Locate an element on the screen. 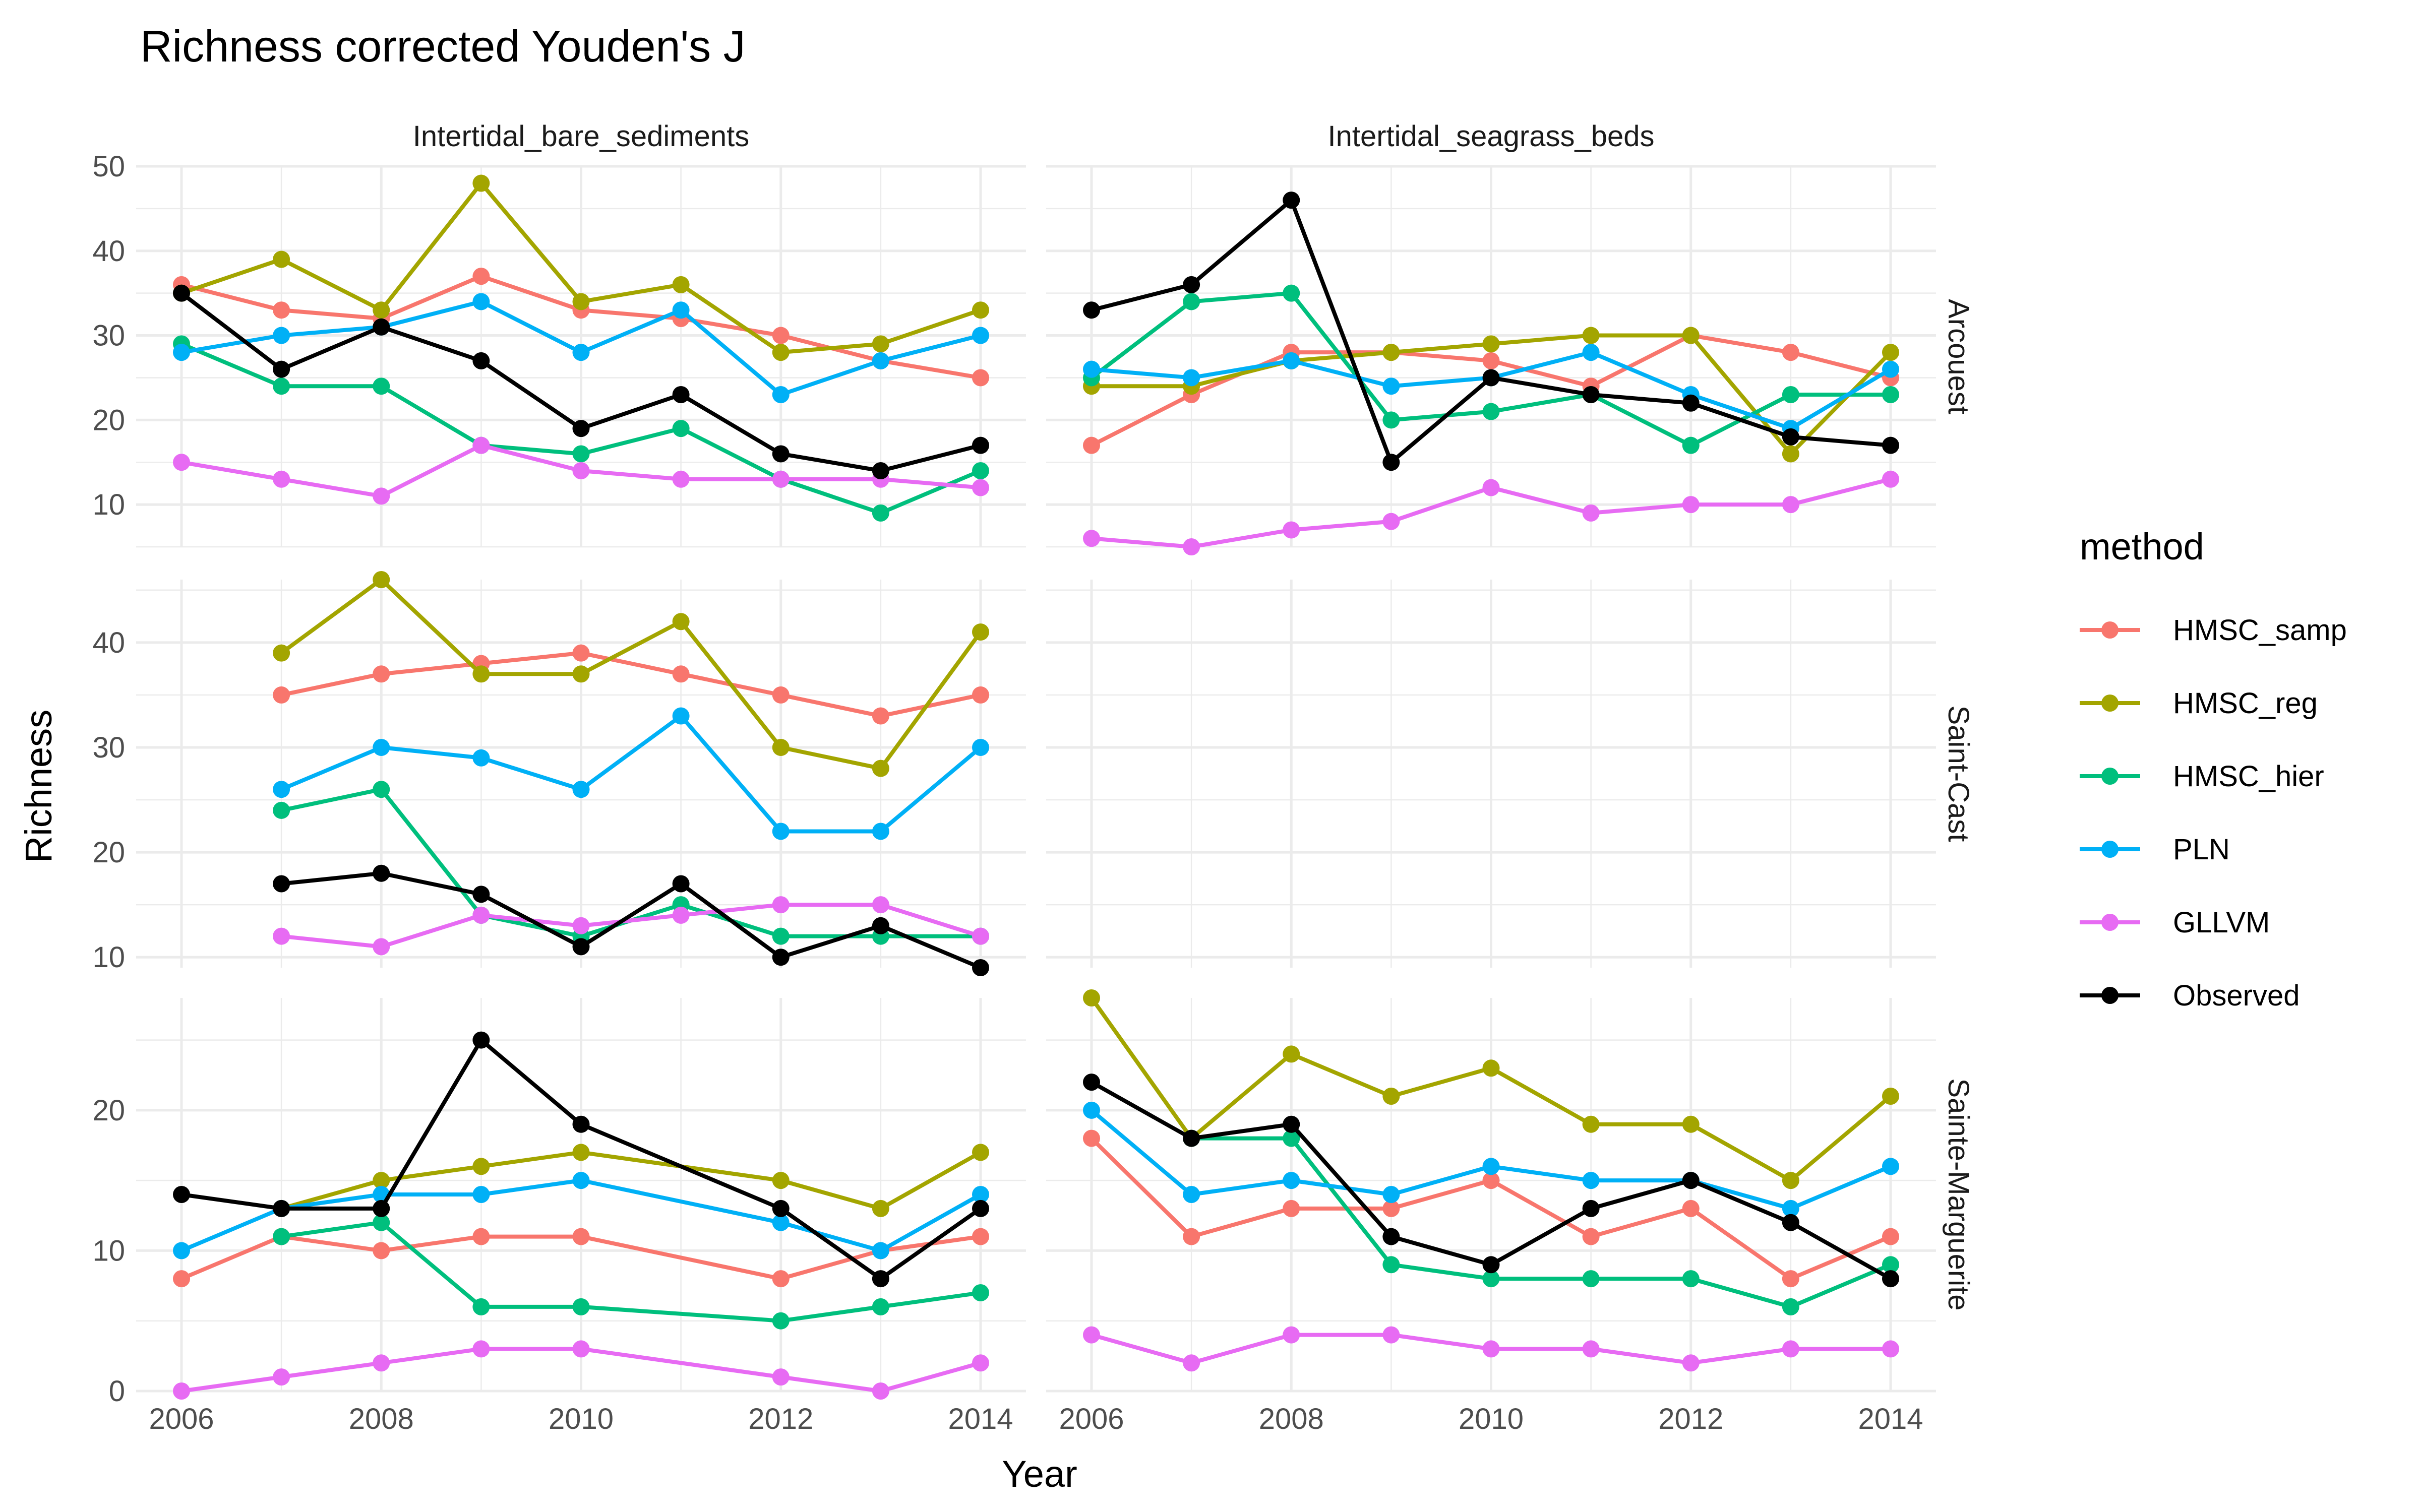  series-hmsc-samp is located at coordinates (1491, 1208).